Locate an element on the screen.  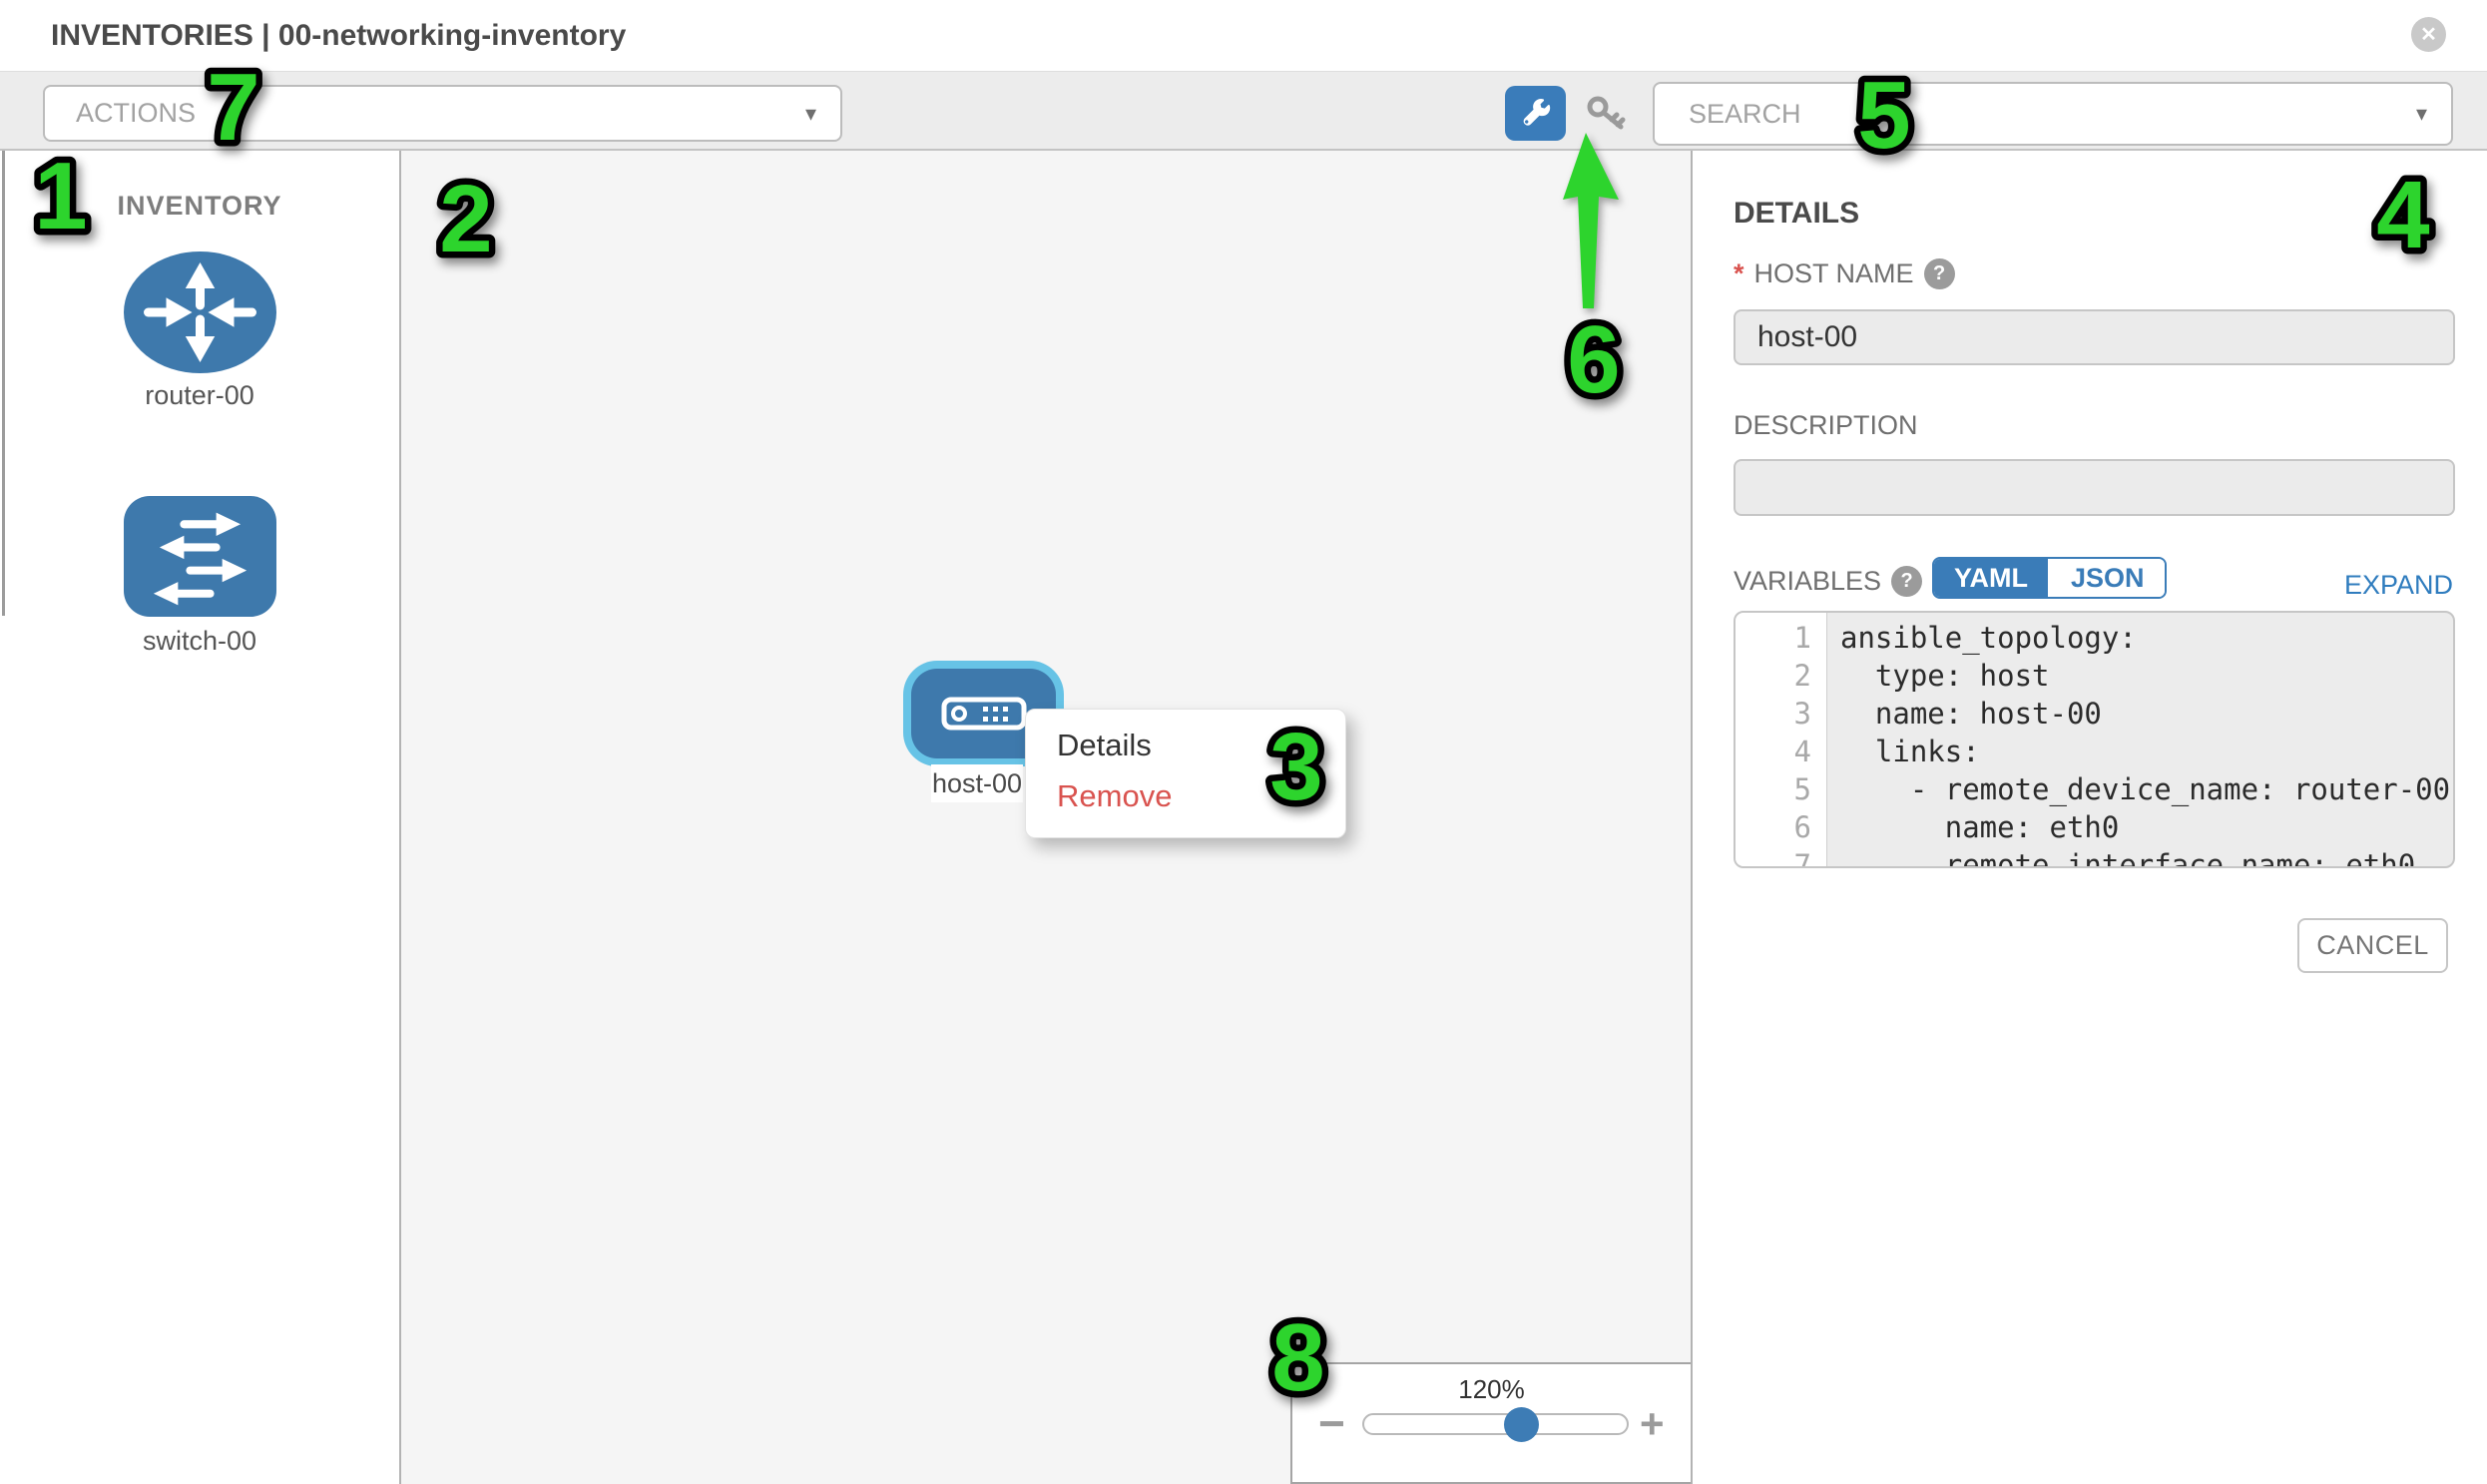
zoom-level-value: 120% is located at coordinates (1491, 1389).